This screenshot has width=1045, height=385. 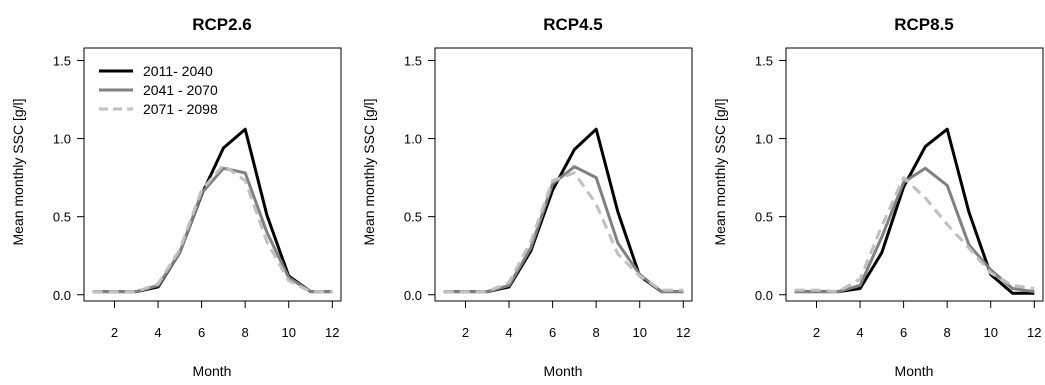 What do you see at coordinates (180, 109) in the screenshot?
I see `legend-label-2071-2098: 2071 - 2098` at bounding box center [180, 109].